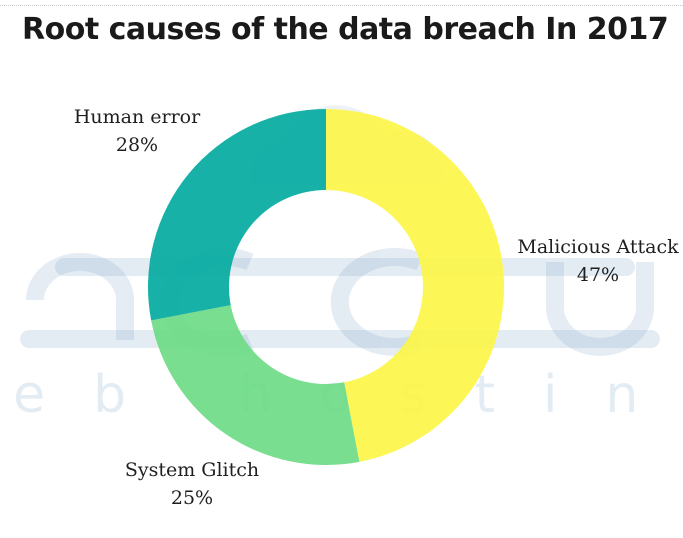 The height and width of the screenshot is (538, 683). I want to click on donut-slice-system-glitch, so click(255, 385).